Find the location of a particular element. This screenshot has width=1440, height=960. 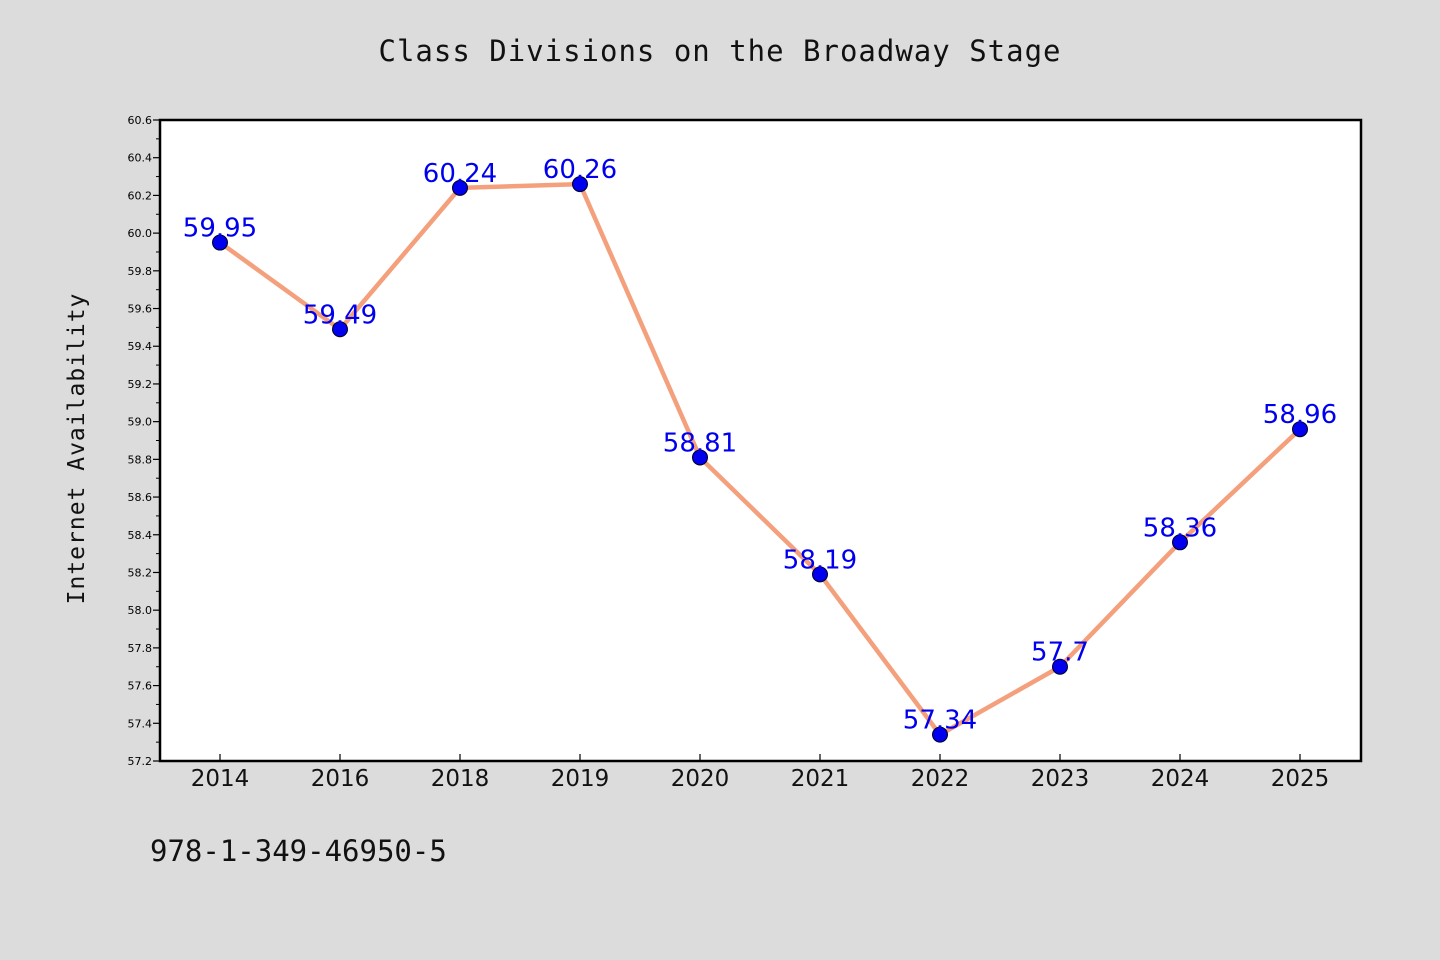

y-tick-label: 59.0 is located at coordinates (140, 422).